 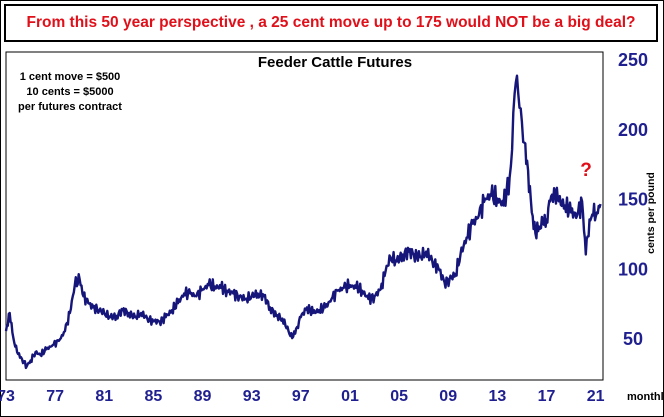 What do you see at coordinates (498, 396) in the screenshot?
I see `x-tick-label: 13` at bounding box center [498, 396].